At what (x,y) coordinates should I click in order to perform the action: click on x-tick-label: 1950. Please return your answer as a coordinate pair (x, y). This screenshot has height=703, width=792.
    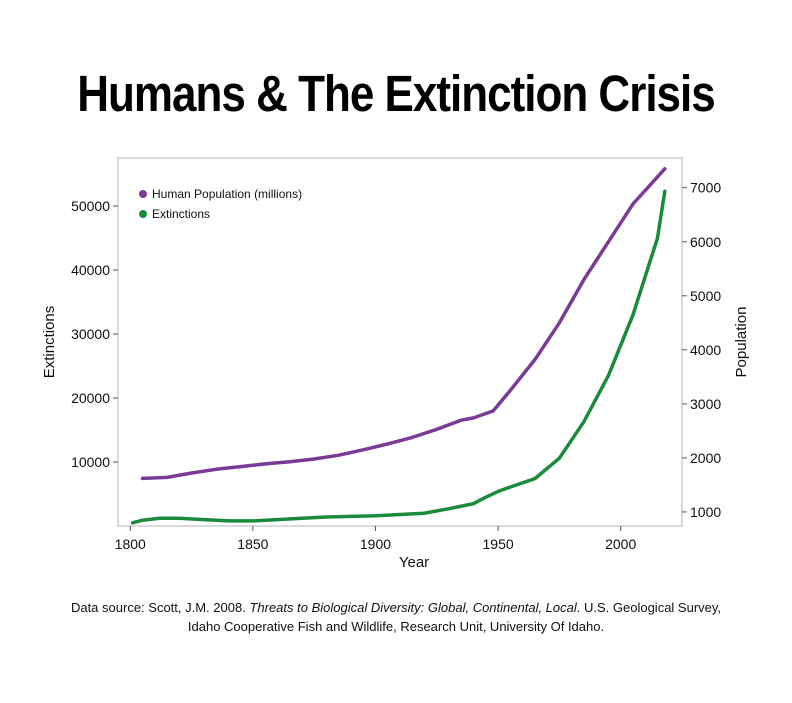
    Looking at the image, I should click on (498, 544).